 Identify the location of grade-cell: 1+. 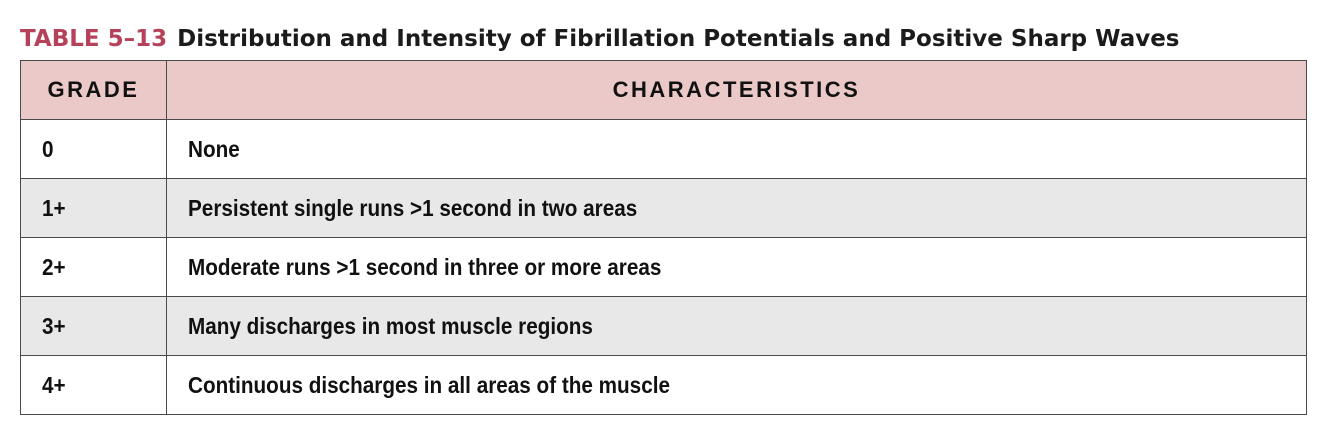
(93, 208).